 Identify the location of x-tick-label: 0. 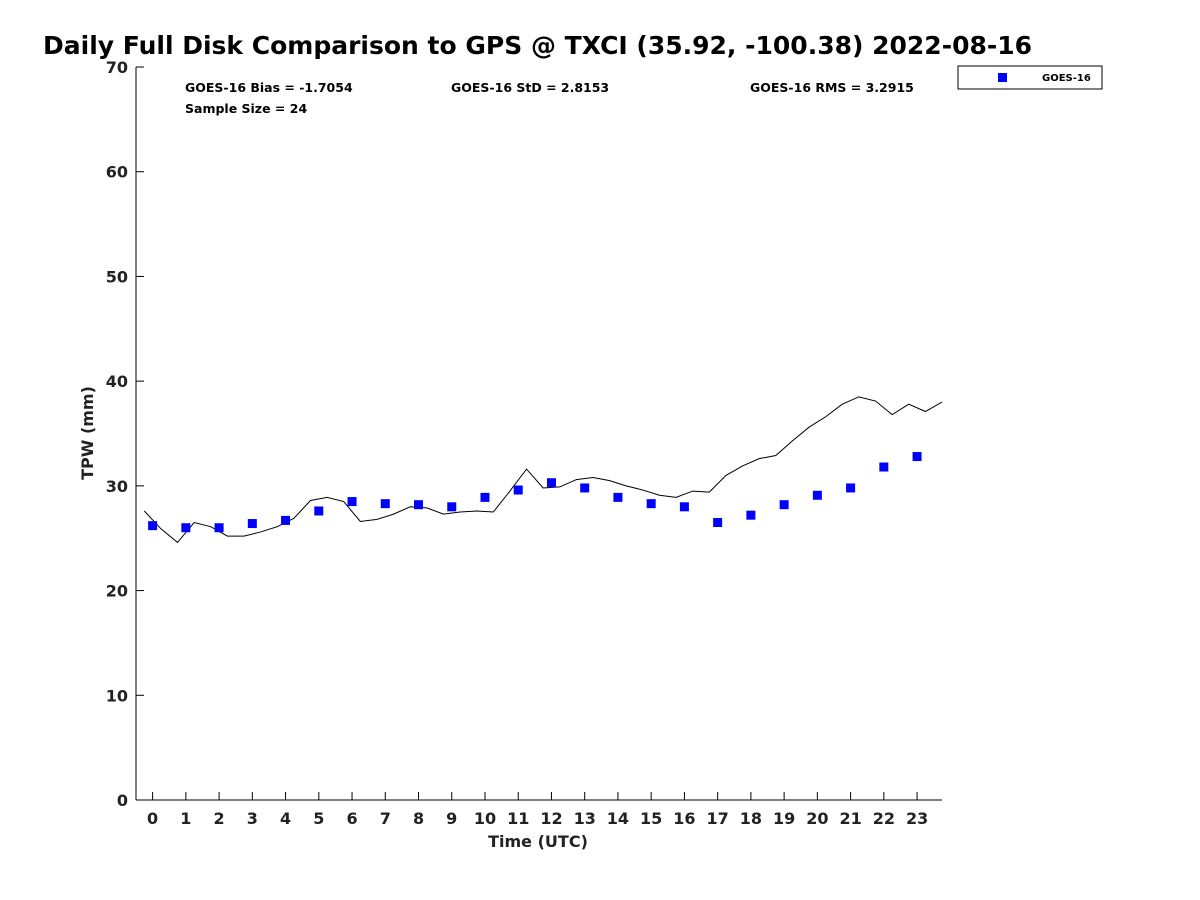
(152, 818).